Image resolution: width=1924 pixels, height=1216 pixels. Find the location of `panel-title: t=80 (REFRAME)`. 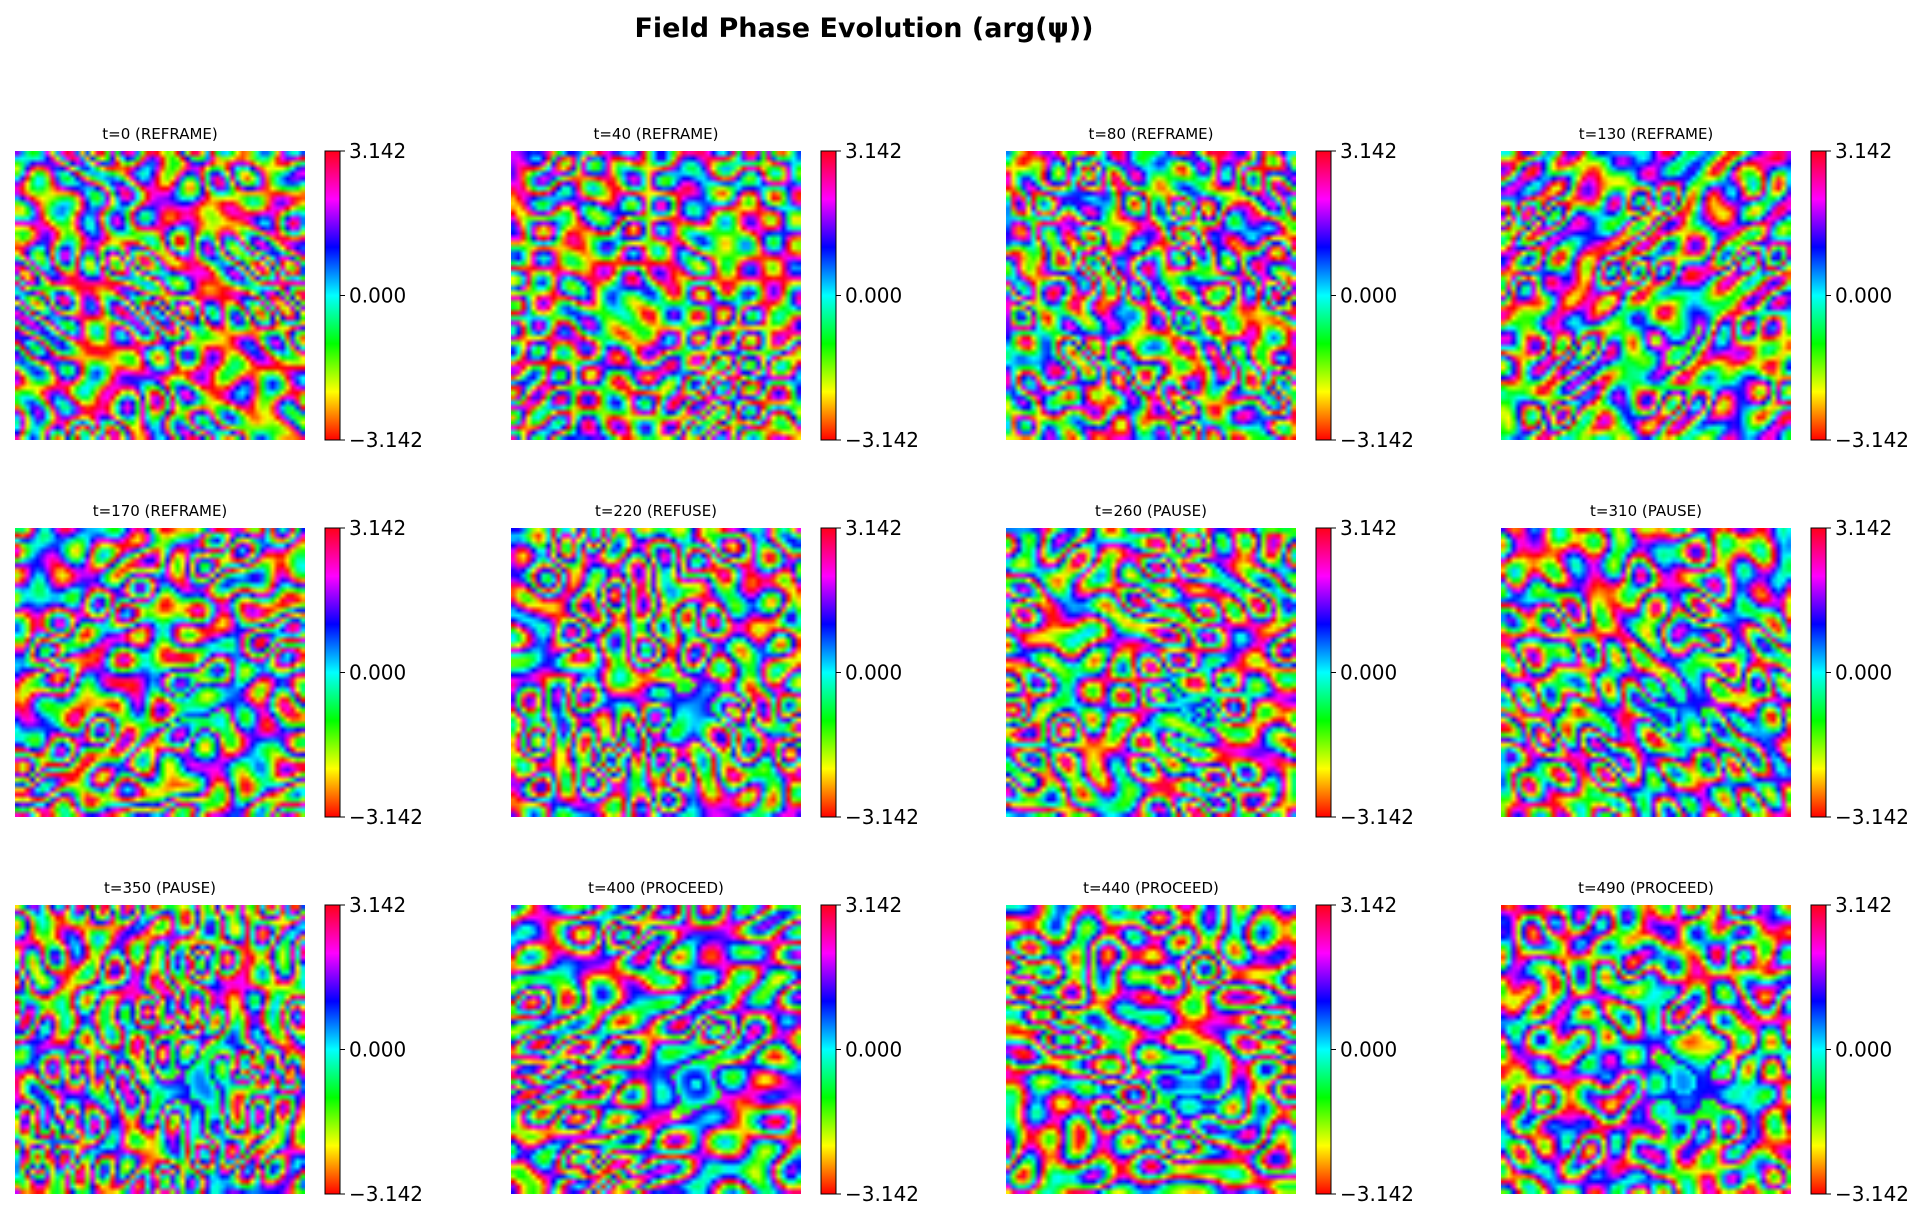

panel-title: t=80 (REFRAME) is located at coordinates (1150, 134).